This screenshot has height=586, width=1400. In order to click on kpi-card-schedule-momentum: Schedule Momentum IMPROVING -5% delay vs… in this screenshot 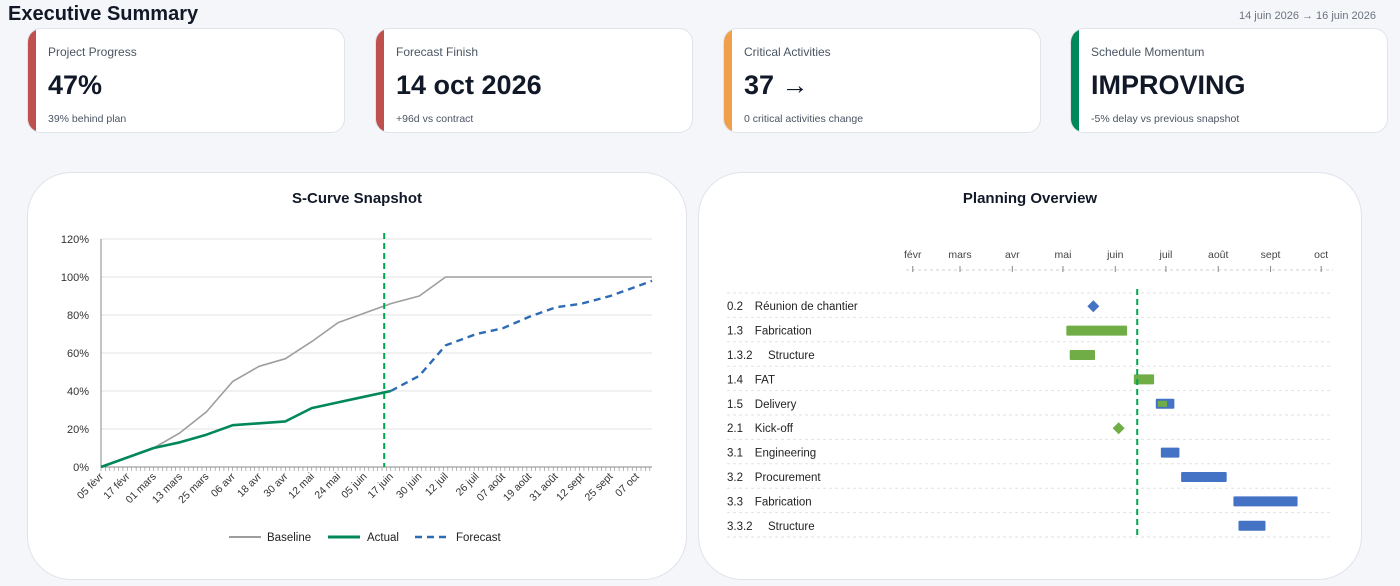, I will do `click(1229, 80)`.